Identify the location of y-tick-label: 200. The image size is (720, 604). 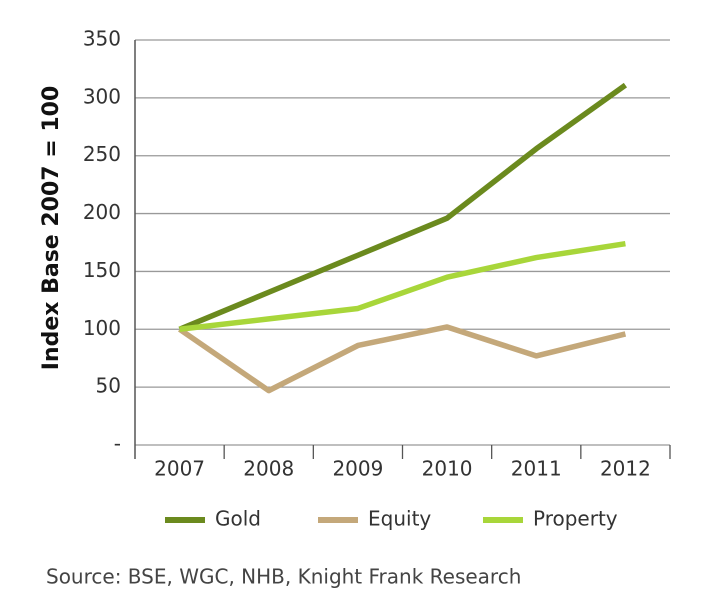
(102, 212).